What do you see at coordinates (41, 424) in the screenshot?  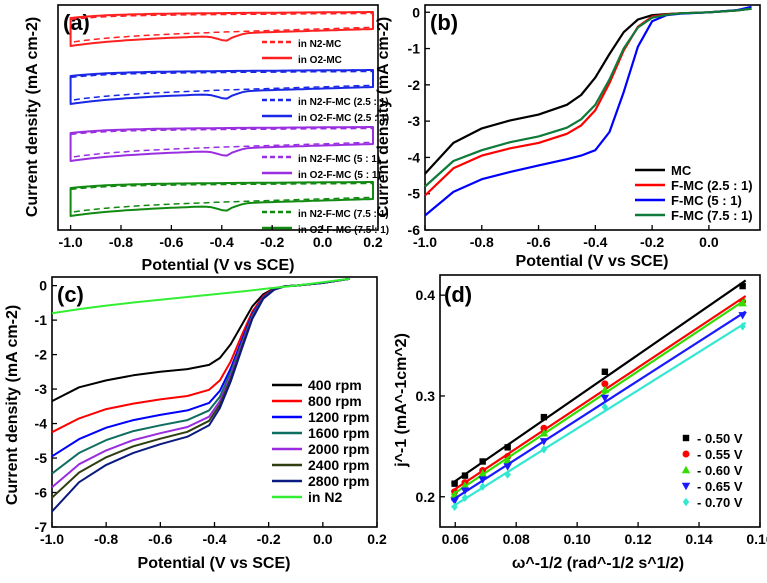 I see `panel-c-y-tick-label: -4` at bounding box center [41, 424].